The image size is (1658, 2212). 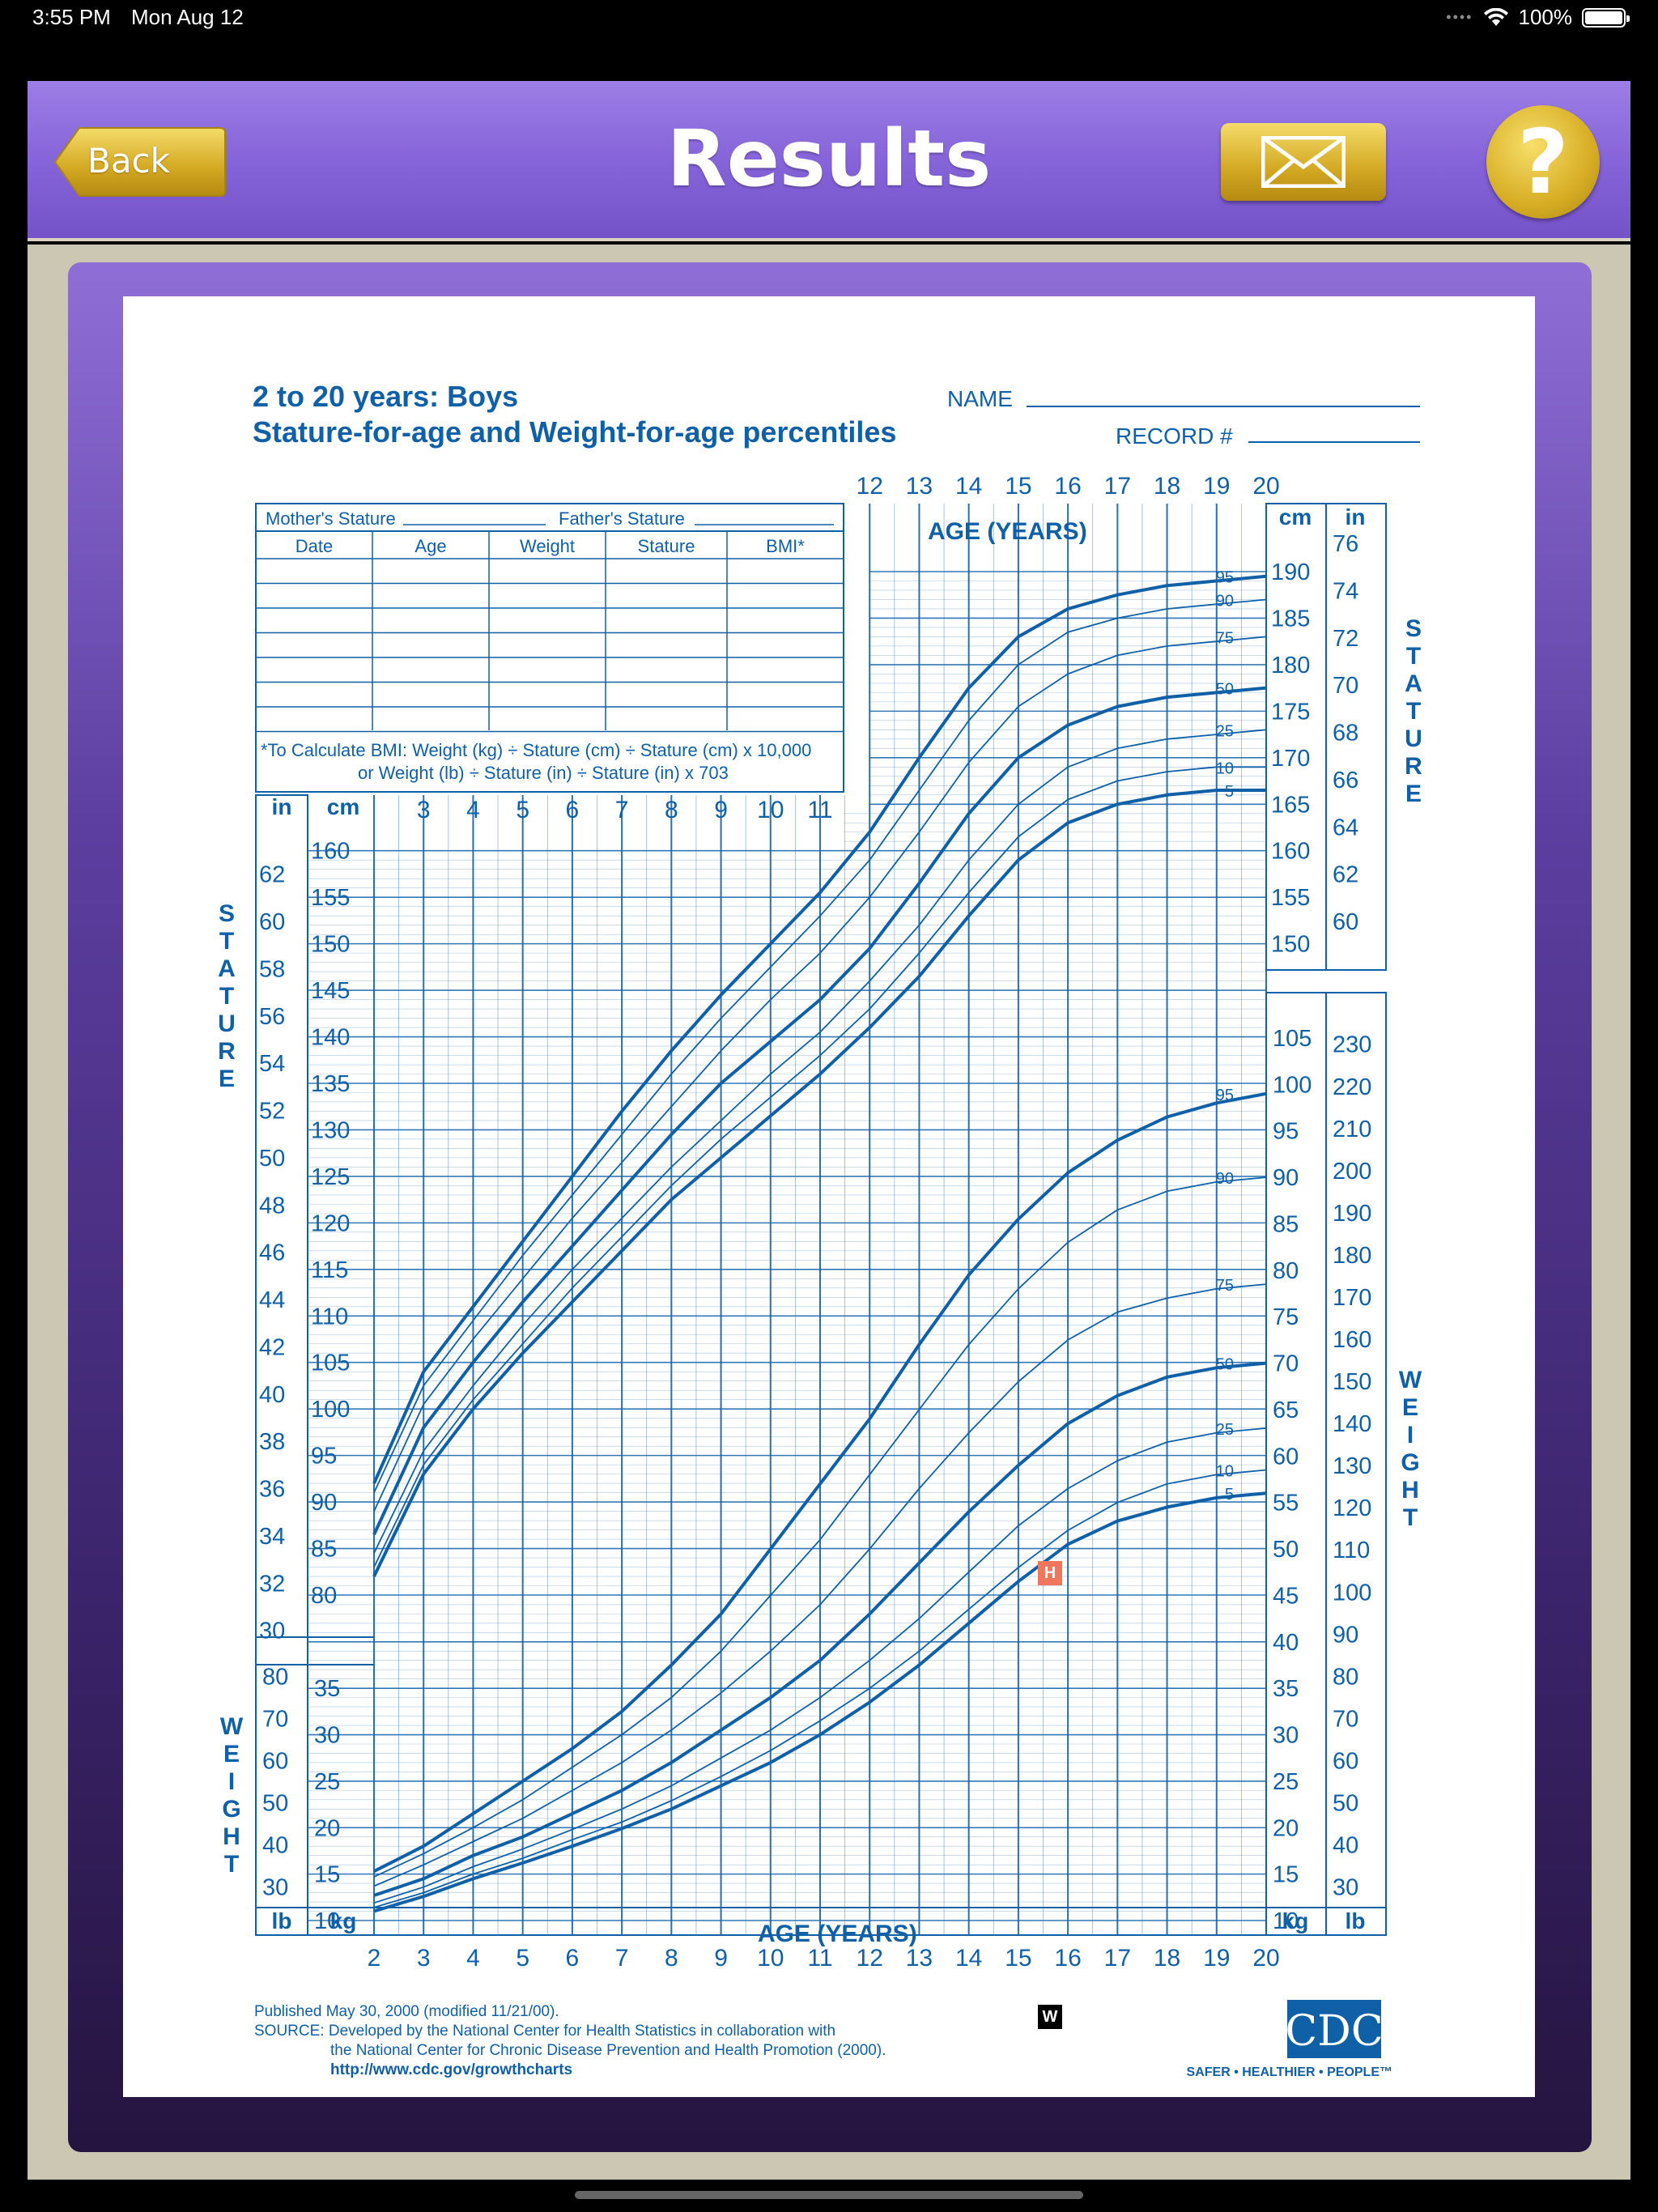 I want to click on weight-marker: W, so click(x=1050, y=2017).